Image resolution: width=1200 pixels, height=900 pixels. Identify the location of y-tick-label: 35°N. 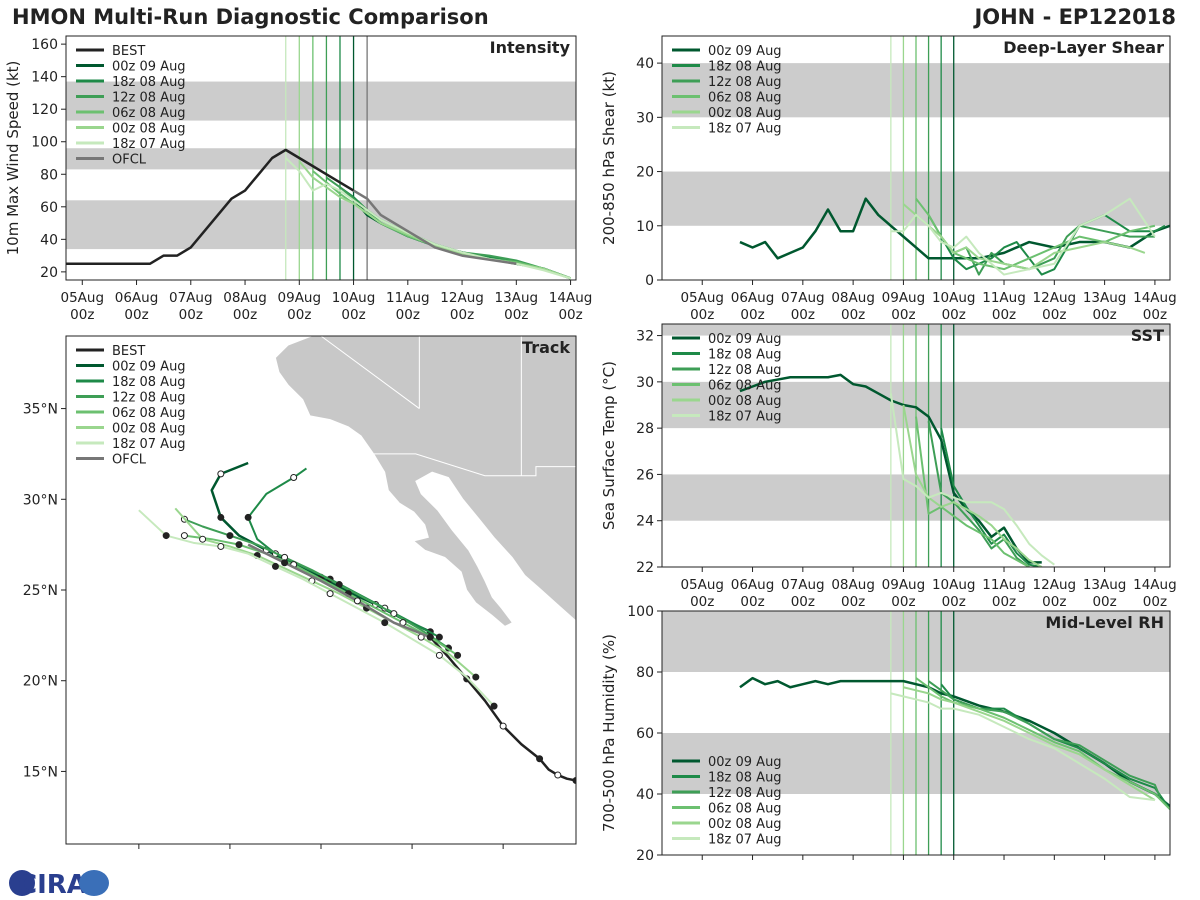
(40, 410).